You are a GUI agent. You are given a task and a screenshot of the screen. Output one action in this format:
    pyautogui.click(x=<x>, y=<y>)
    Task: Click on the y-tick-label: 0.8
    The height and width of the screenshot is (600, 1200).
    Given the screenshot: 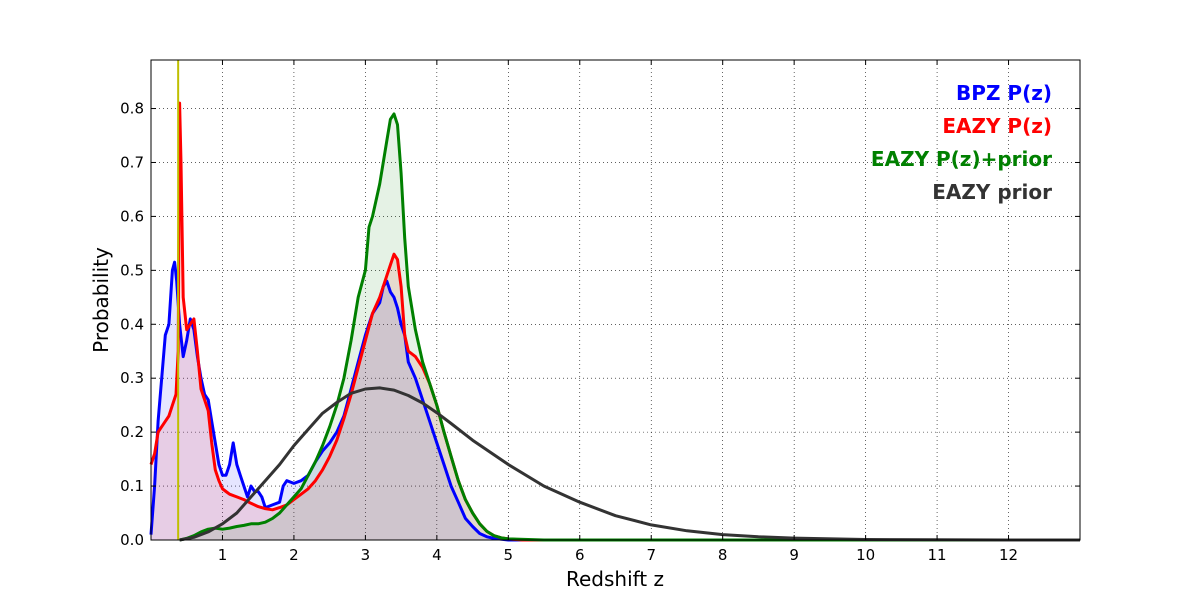 What is the action you would take?
    pyautogui.click(x=132, y=109)
    